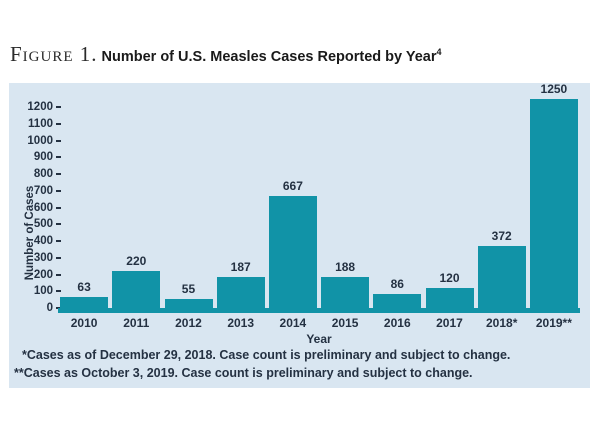  Describe the element at coordinates (501, 235) in the screenshot. I see `bar-value-label-2018*: 372` at that location.